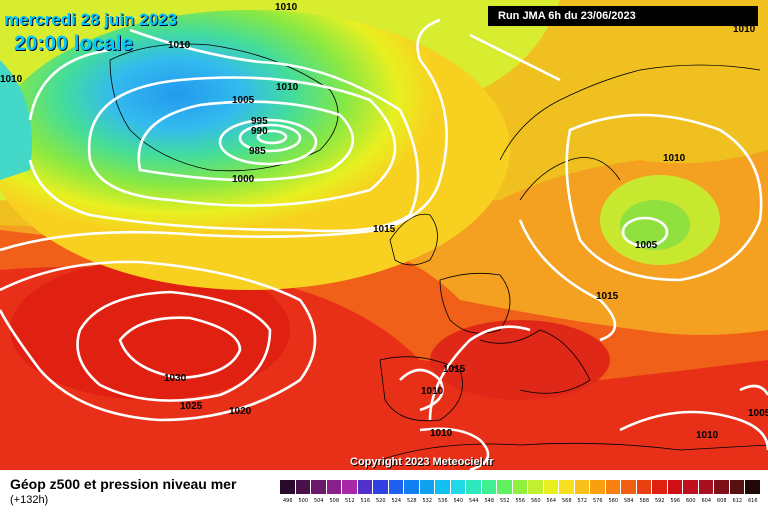 Image resolution: width=768 pixels, height=512 pixels. What do you see at coordinates (690, 501) in the screenshot?
I see `scale-value-label: 600` at bounding box center [690, 501].